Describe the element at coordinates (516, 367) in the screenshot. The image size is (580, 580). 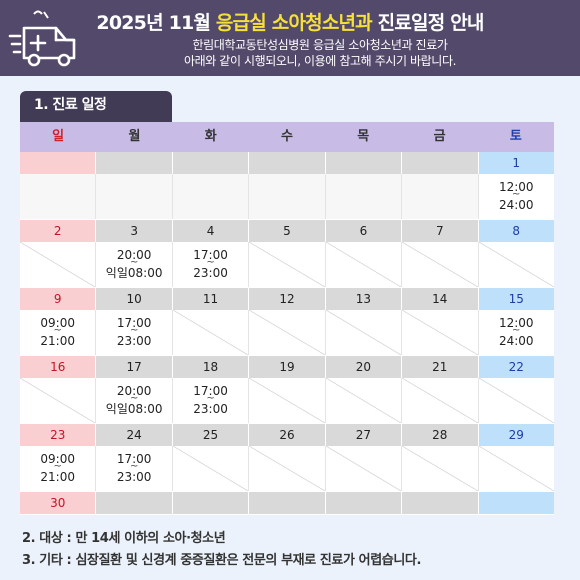
I see `date-cell: 22` at that location.